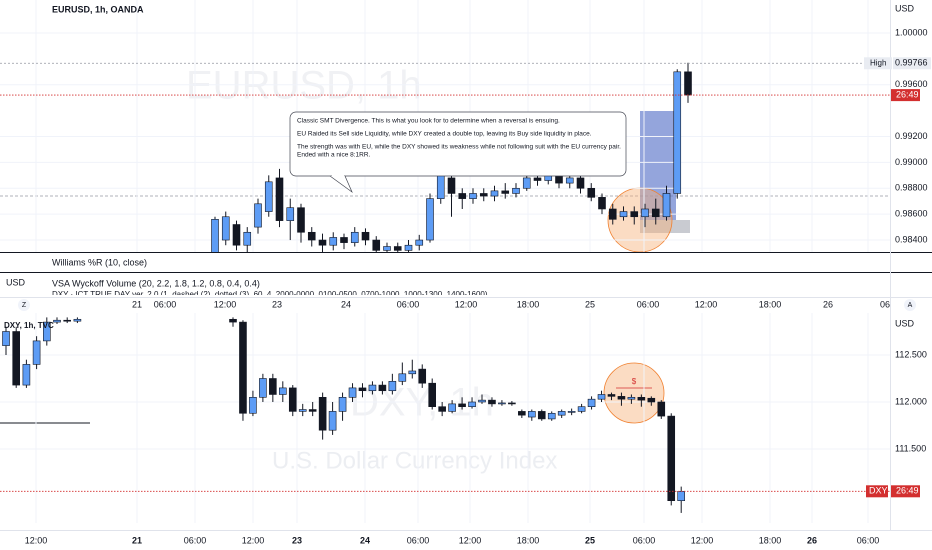  I want to click on annotation-box, so click(458, 144).